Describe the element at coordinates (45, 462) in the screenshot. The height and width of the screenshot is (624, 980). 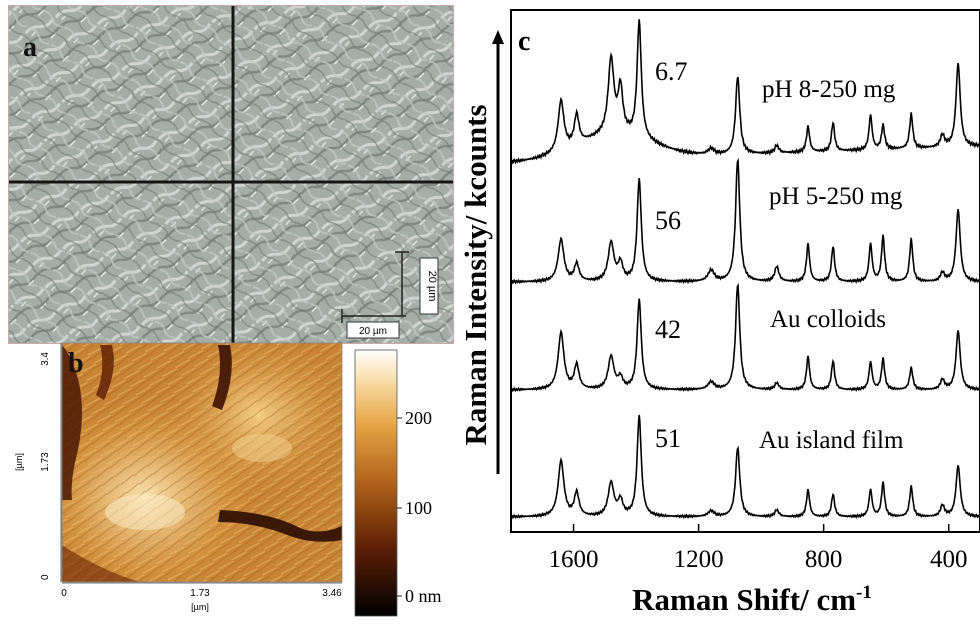
I see `afm-y-tick-mid: 1.73` at that location.